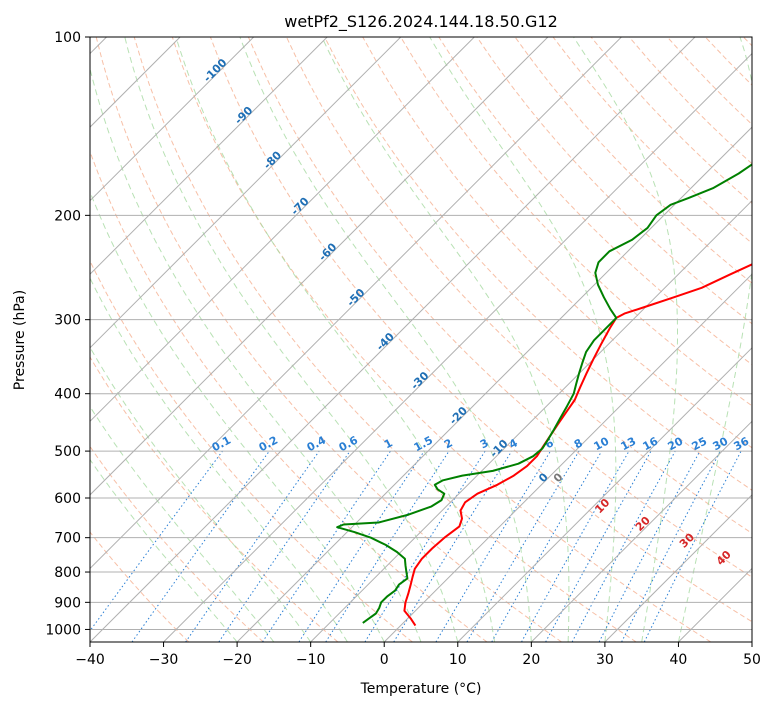  Describe the element at coordinates (629, 444) in the screenshot. I see `mixing-ratio-label: 13` at that location.